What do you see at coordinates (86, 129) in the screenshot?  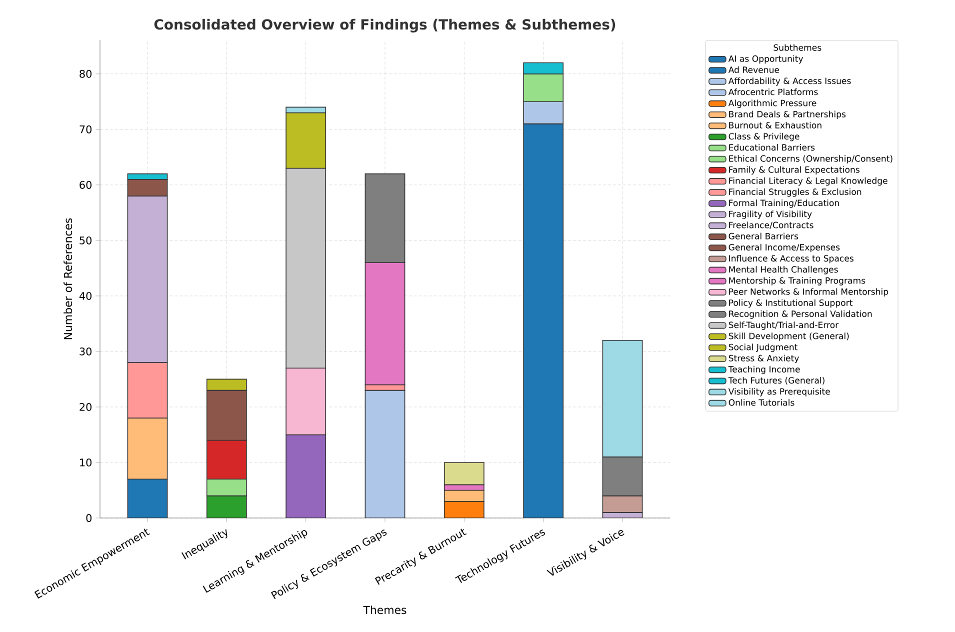 I see `y-tick-label: 70` at bounding box center [86, 129].